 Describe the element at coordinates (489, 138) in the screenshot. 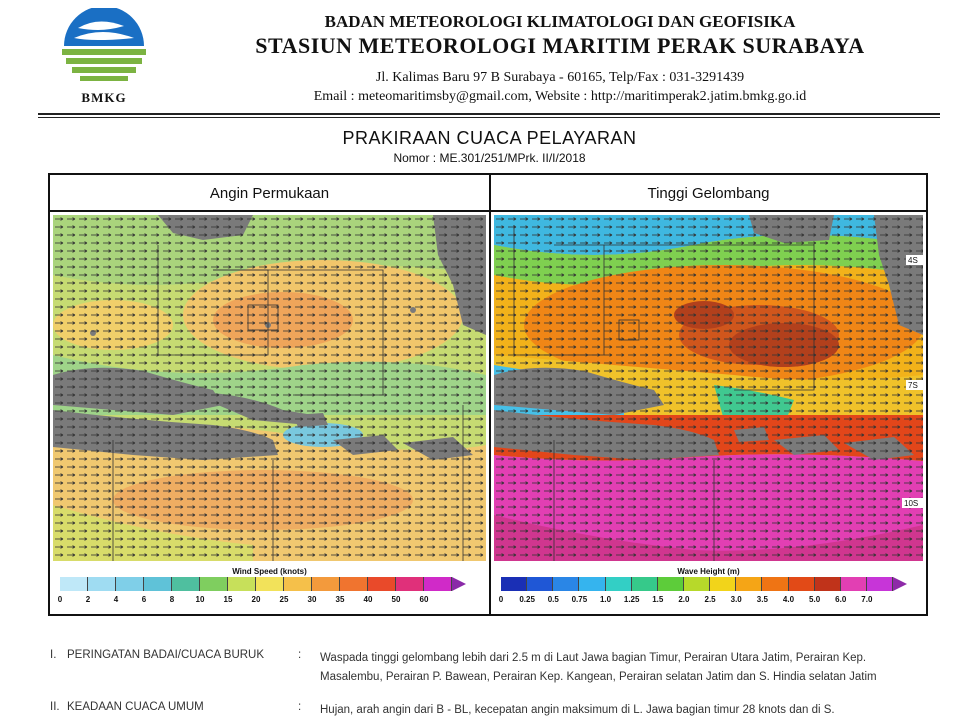

I see `document-title: PRAKIRAAN CUACA PELAYARAN` at that location.